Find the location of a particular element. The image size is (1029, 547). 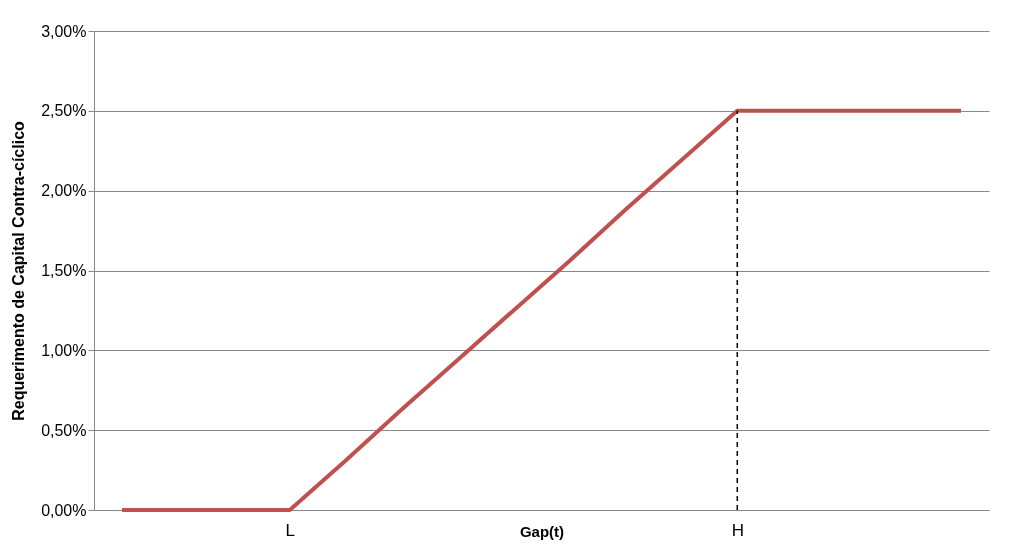

y-tick-label: 1,00% is located at coordinates (64, 350).